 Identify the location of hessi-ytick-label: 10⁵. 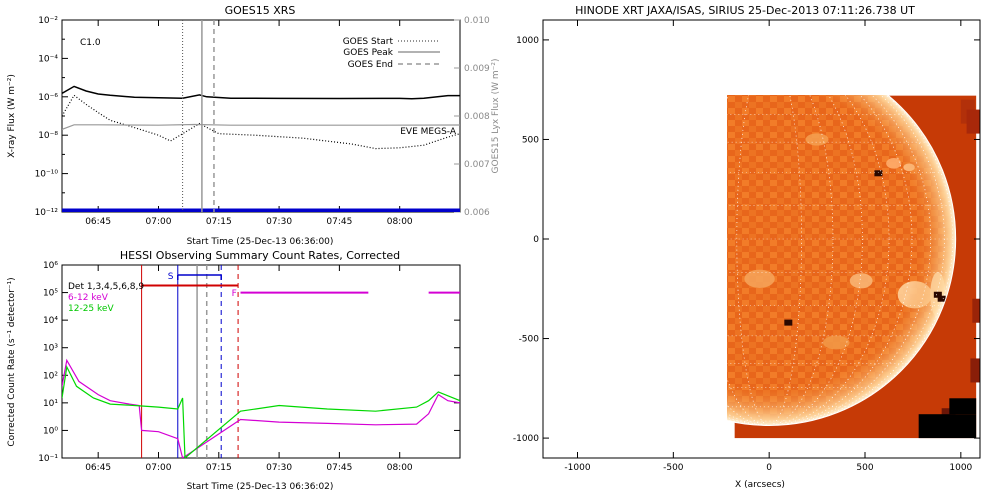
(50, 294).